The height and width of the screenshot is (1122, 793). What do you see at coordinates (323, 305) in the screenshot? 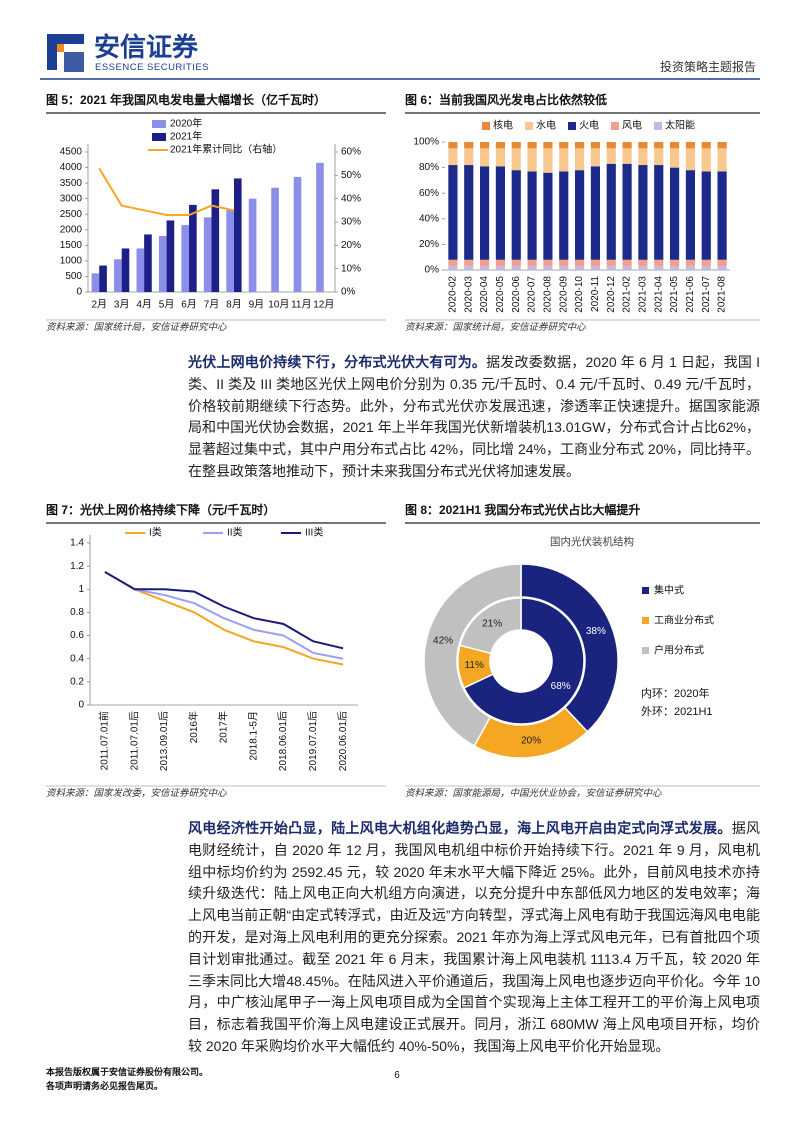
I see `x-tick-label: 12月` at bounding box center [323, 305].